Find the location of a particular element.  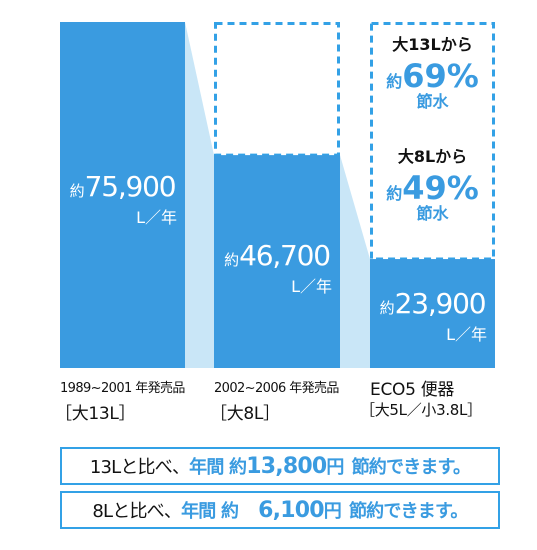

summary-row-13l: 13Lと比べ、 年間 約 13,800 円 節約できます。 is located at coordinates (280, 466).